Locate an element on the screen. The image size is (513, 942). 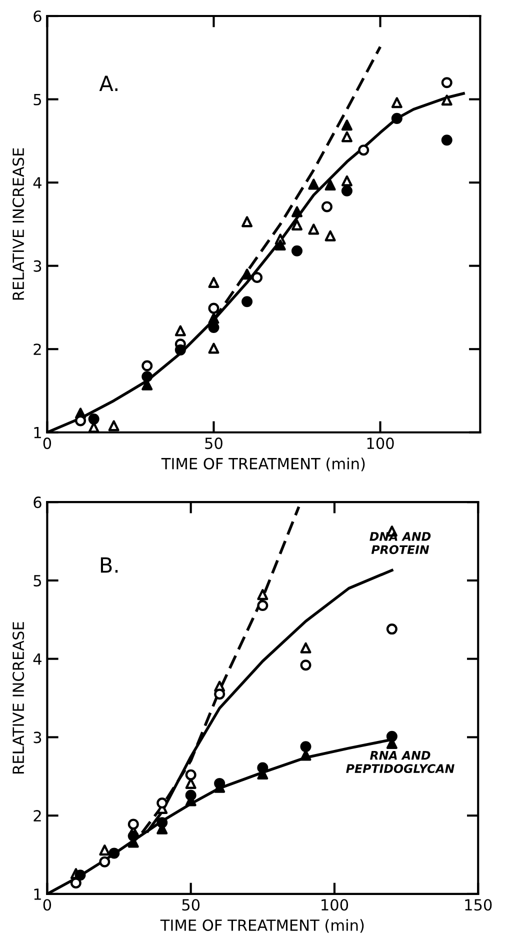
annotation: B. is located at coordinates (109, 565).